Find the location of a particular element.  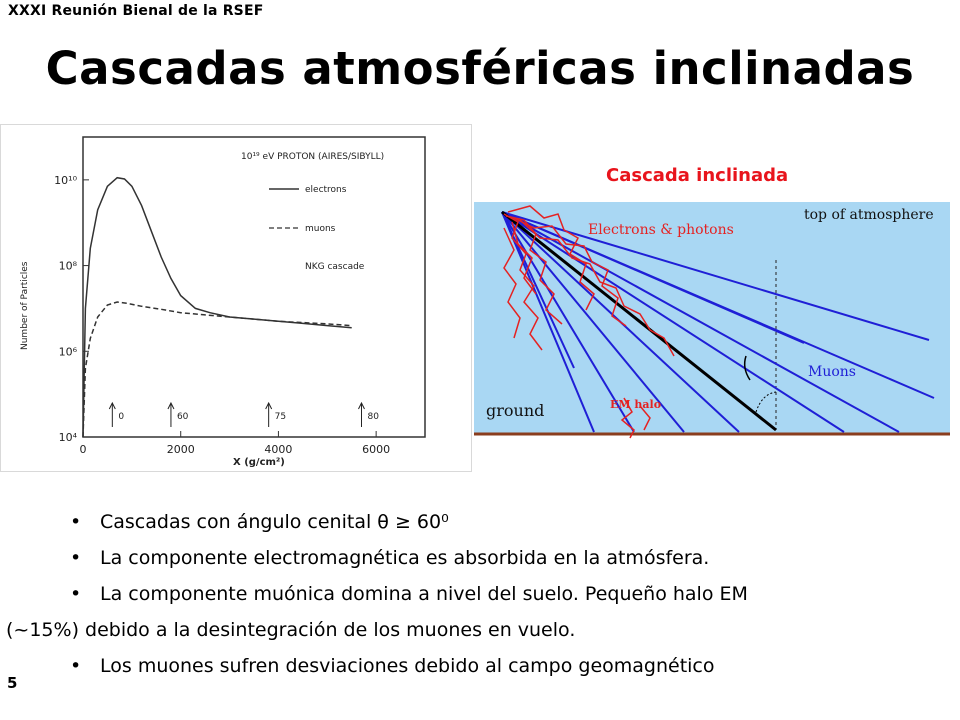

x-tick-label: 2000 is located at coordinates (181, 449).